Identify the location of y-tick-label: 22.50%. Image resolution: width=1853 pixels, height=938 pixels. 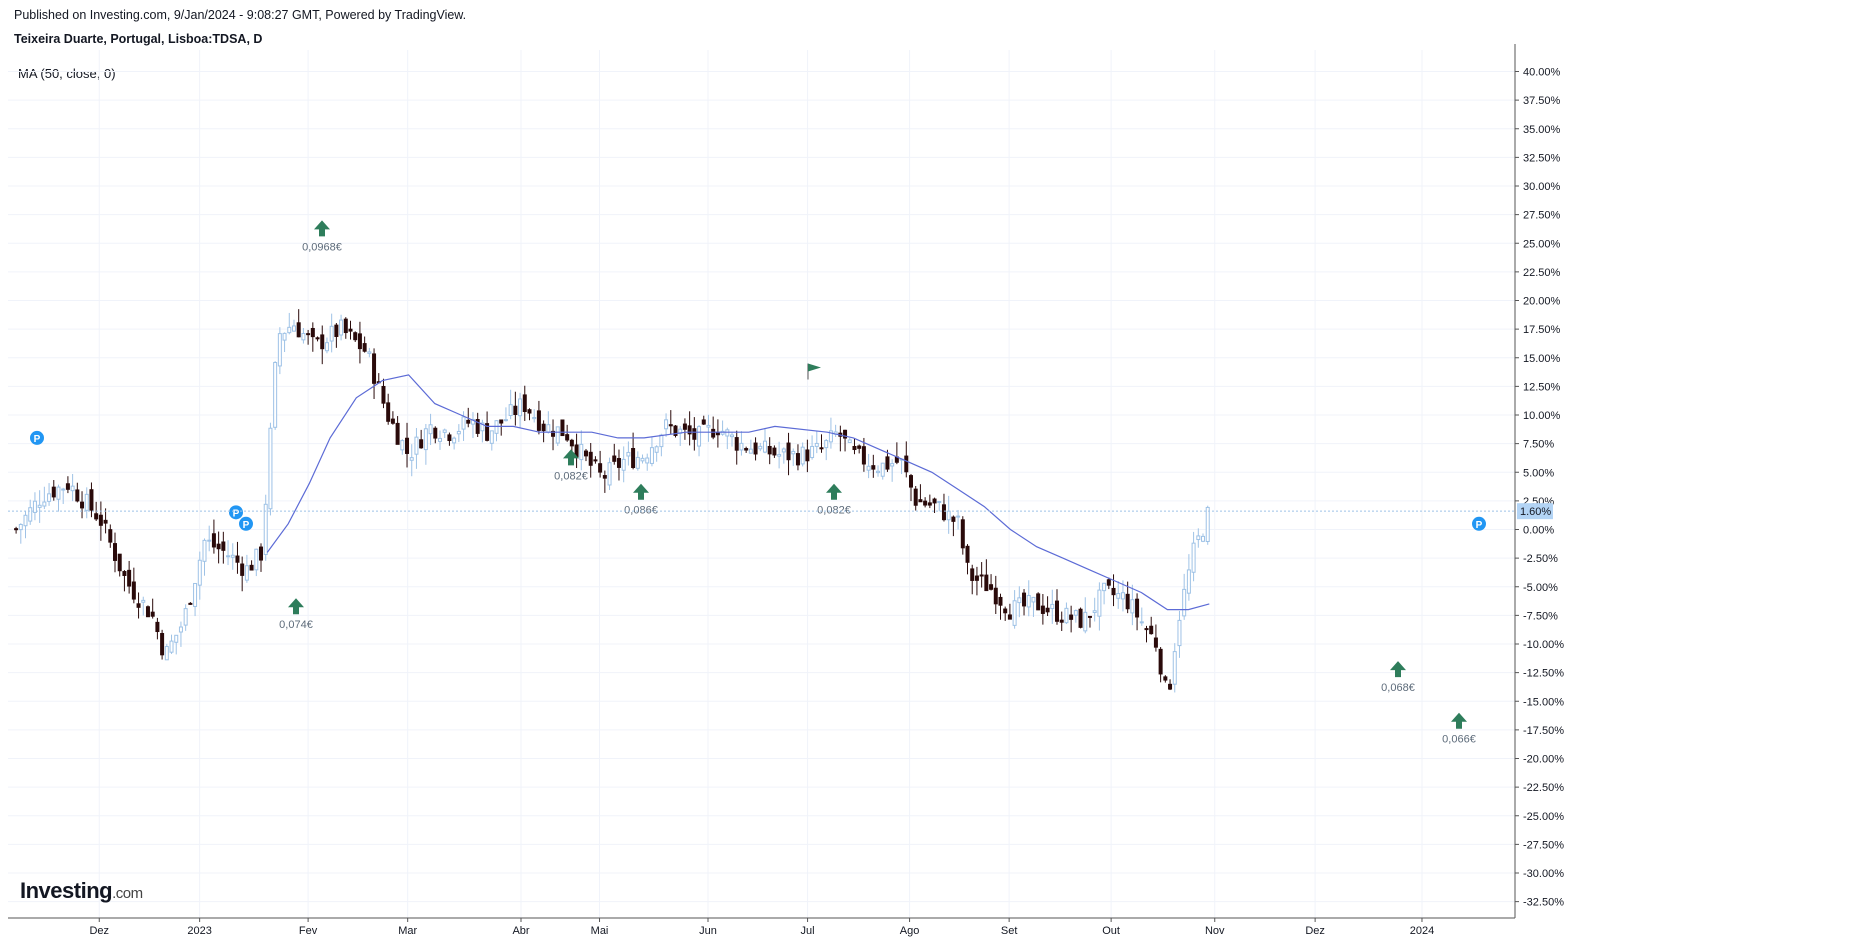
(1542, 273).